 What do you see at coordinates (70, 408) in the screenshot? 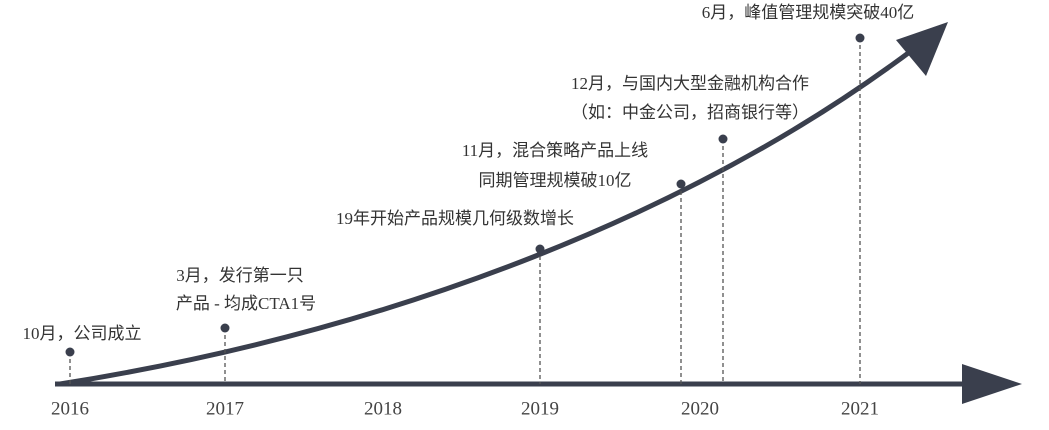
I see `year-label: 2016` at bounding box center [70, 408].